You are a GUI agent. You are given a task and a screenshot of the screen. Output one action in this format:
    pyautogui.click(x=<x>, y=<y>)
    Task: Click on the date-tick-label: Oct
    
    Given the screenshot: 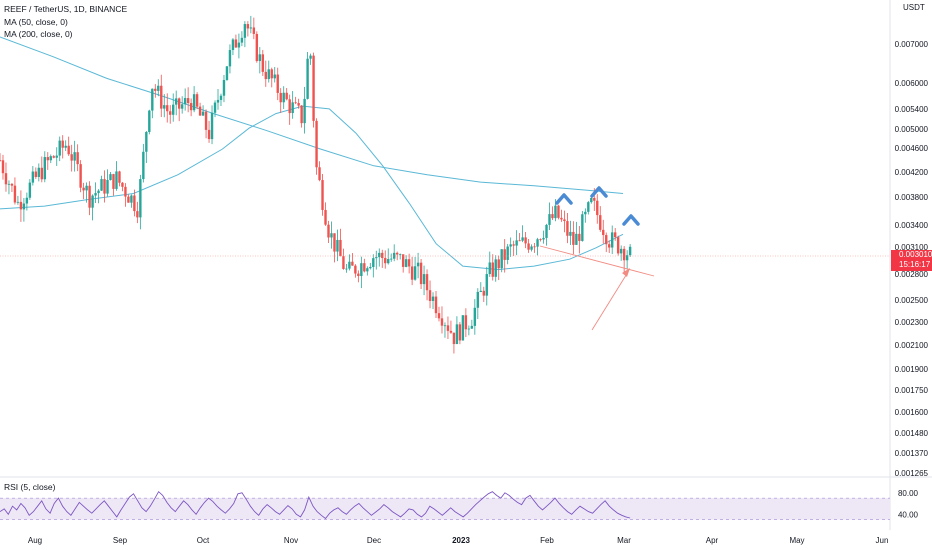 What is the action you would take?
    pyautogui.click(x=203, y=540)
    